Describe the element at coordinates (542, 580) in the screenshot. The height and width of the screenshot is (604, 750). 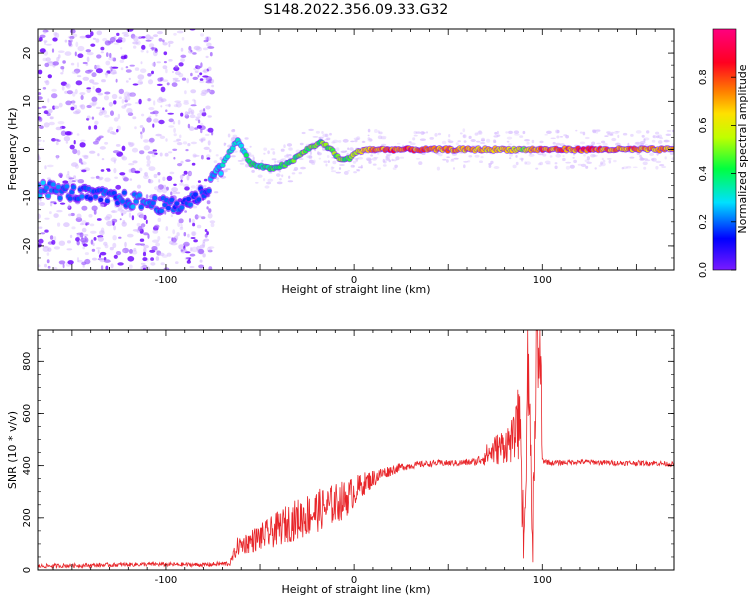
I see `snr-x-tick-label: 100` at that location.